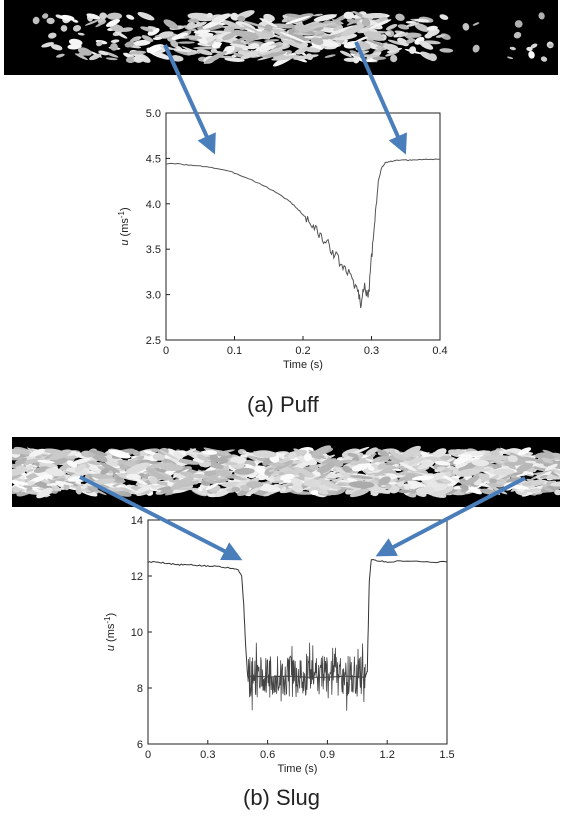 This screenshot has height=817, width=569. What do you see at coordinates (298, 769) in the screenshot?
I see `x-axis-label: Time (s)` at bounding box center [298, 769].